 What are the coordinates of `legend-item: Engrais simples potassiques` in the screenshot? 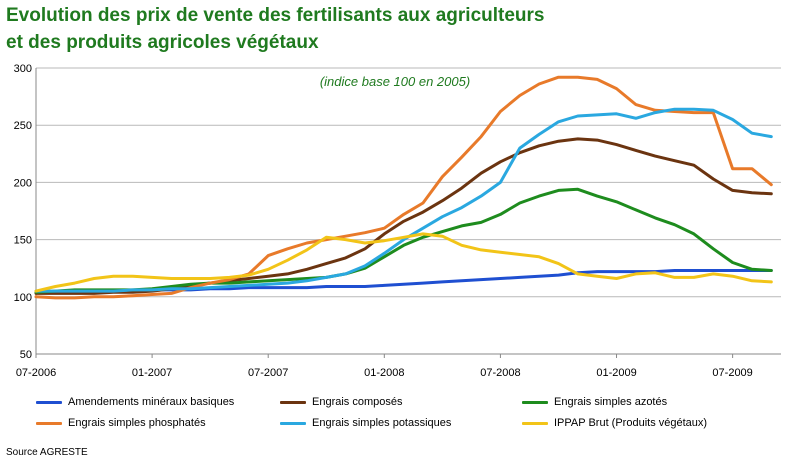 It's located at (365, 423).